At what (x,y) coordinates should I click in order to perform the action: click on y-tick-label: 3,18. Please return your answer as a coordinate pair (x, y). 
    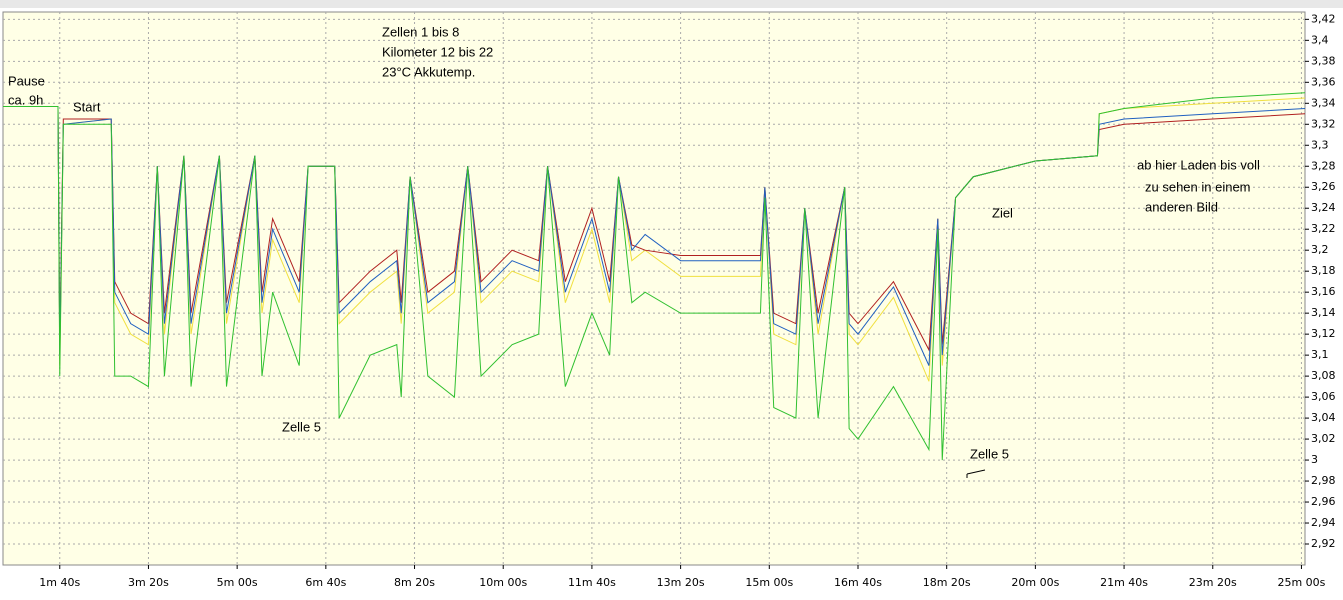
    Looking at the image, I should click on (1323, 270).